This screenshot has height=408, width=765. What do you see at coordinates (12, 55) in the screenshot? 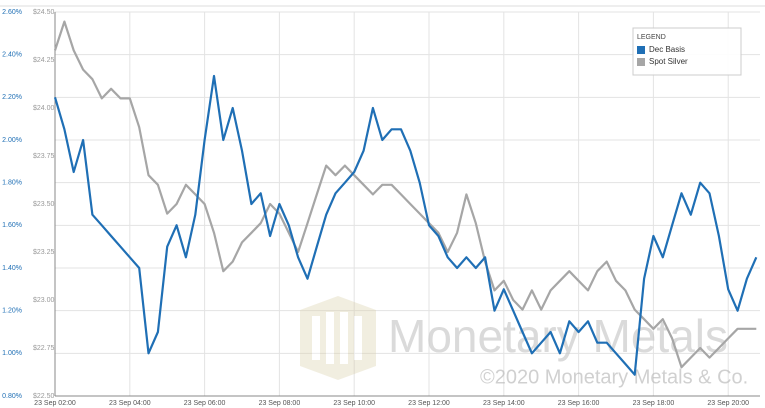
I see `y-tick-label: 2.40%` at bounding box center [12, 55].